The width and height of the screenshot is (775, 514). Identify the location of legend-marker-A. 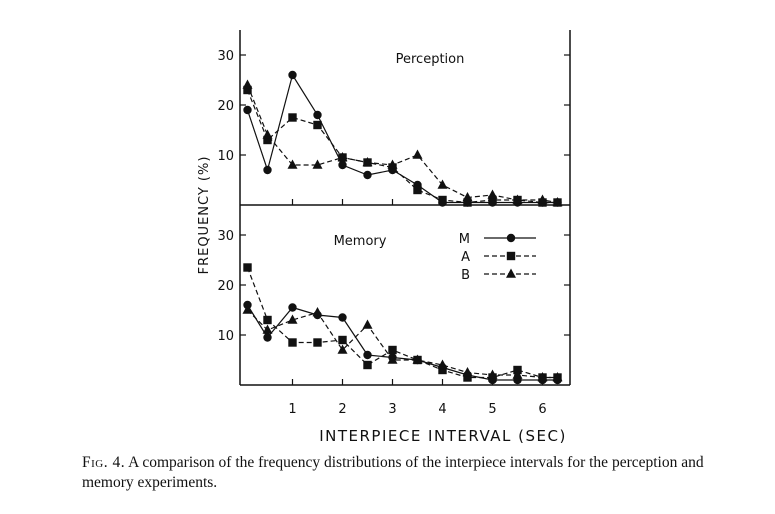
(511, 256).